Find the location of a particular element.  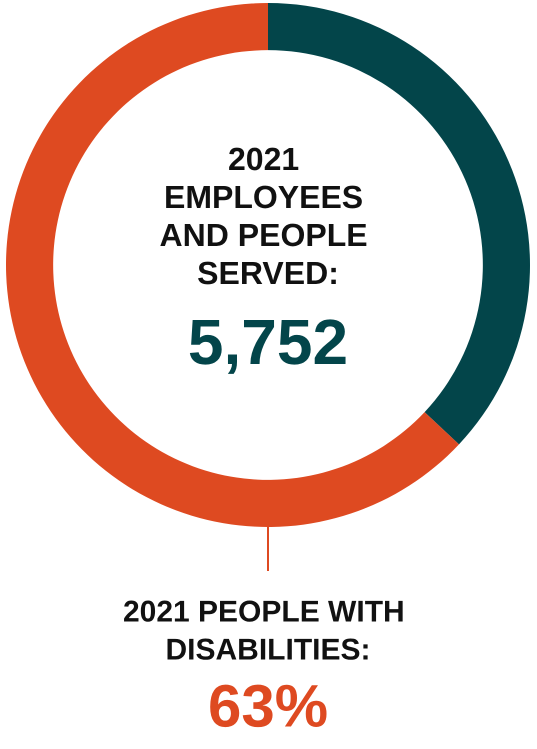

text: 2021 EMPLOYEES AND PEOPLE SERVED: is located at coordinates (268, 216).